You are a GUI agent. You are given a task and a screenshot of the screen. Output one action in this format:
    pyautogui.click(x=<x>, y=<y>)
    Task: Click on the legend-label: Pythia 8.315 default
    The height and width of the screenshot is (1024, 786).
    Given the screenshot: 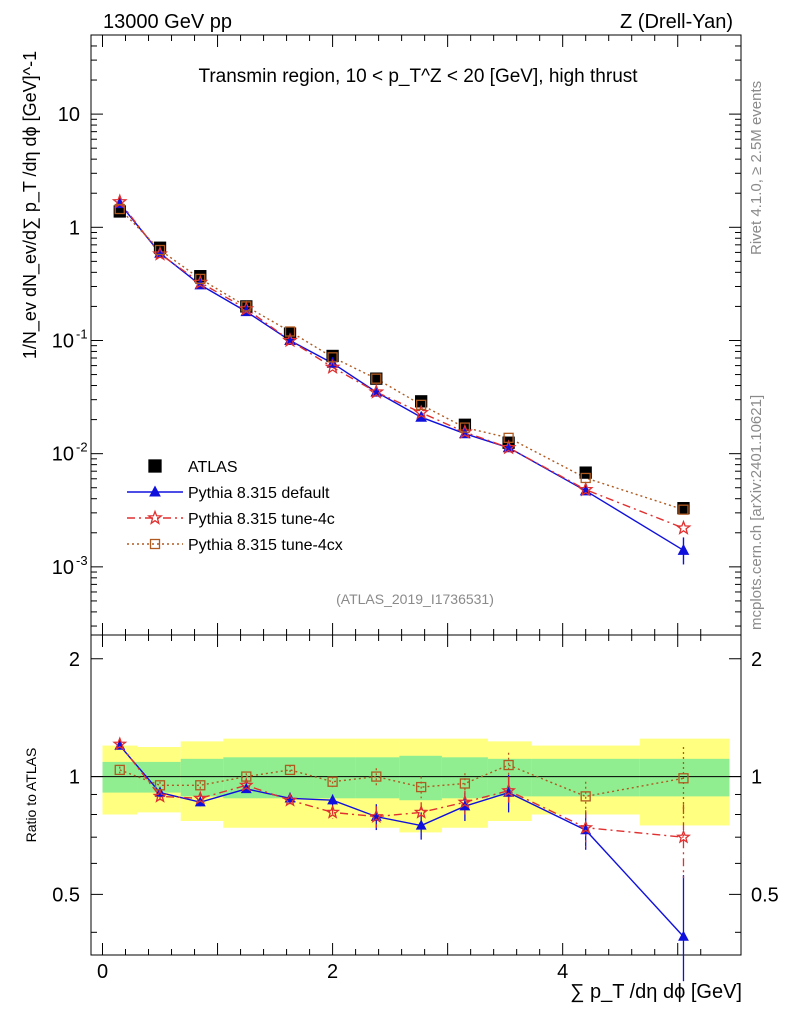 What is the action you would take?
    pyautogui.click(x=259, y=493)
    